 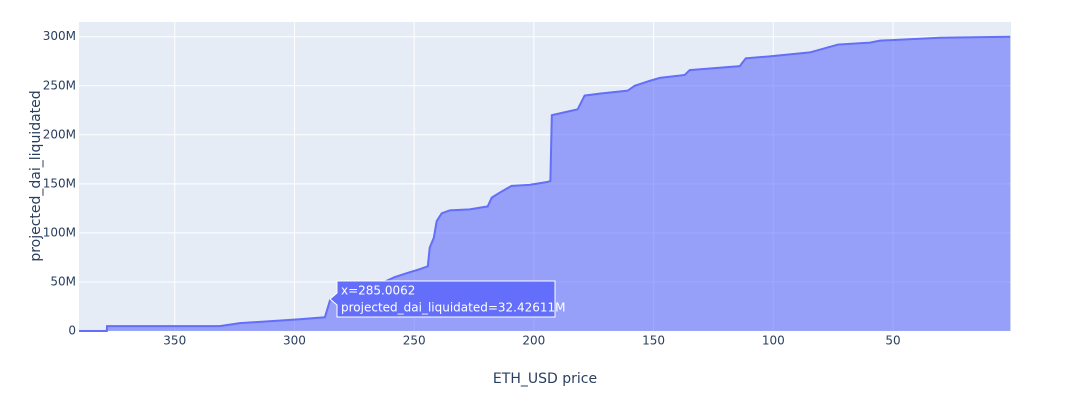 I want to click on hover-box, so click(x=442, y=299).